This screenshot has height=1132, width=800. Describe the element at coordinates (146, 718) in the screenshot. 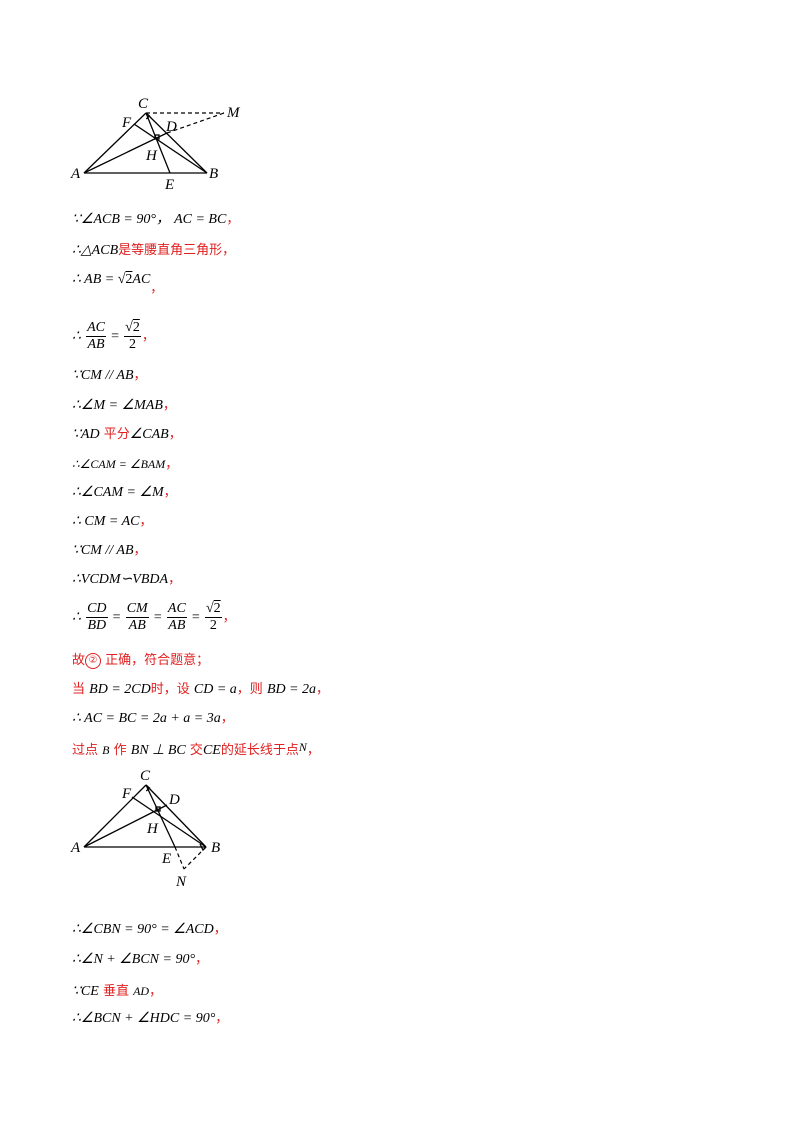

I see `math-expr: ∴ AC = BC = 2a + a = 3a` at that location.